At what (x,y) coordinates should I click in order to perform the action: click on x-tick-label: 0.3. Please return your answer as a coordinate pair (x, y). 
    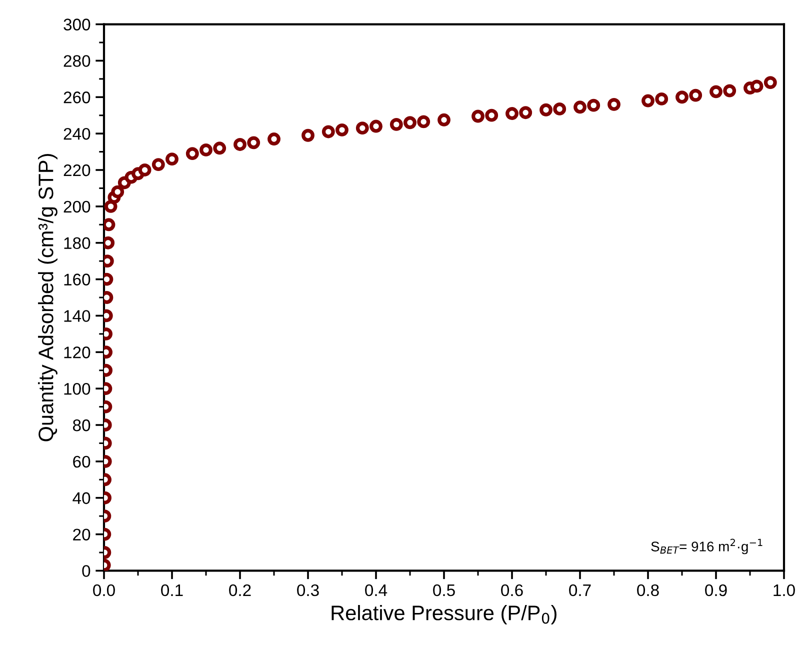
    Looking at the image, I should click on (308, 590).